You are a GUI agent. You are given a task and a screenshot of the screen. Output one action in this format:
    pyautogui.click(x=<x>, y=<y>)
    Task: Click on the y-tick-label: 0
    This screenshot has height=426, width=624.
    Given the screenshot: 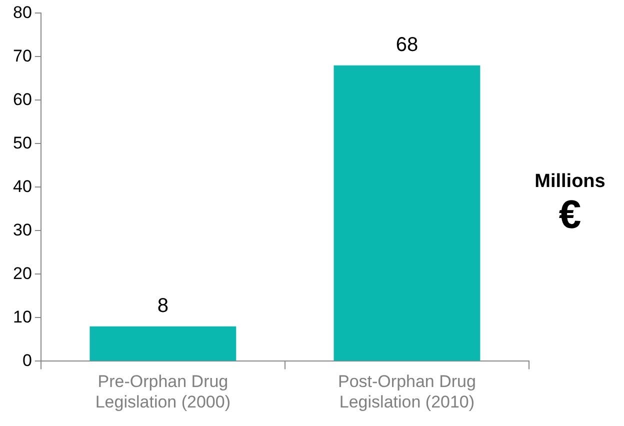 What is the action you would take?
    pyautogui.click(x=27, y=360)
    